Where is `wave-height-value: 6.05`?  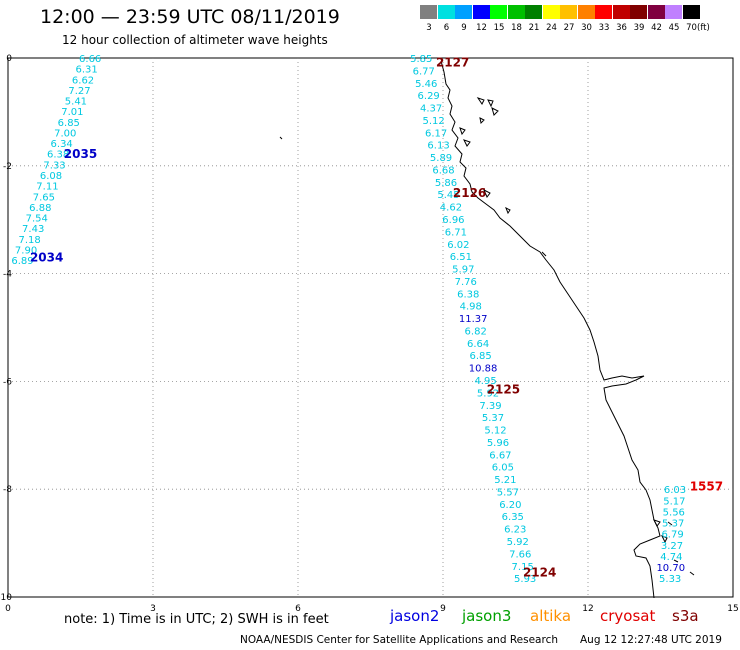
wave-height-value: 6.05 is located at coordinates (503, 468).